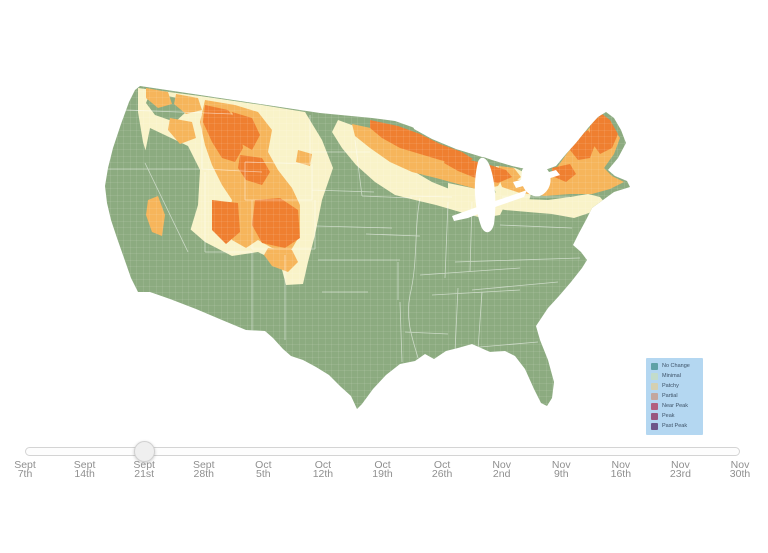  I want to click on legend-item-label: Near Peak, so click(675, 405).